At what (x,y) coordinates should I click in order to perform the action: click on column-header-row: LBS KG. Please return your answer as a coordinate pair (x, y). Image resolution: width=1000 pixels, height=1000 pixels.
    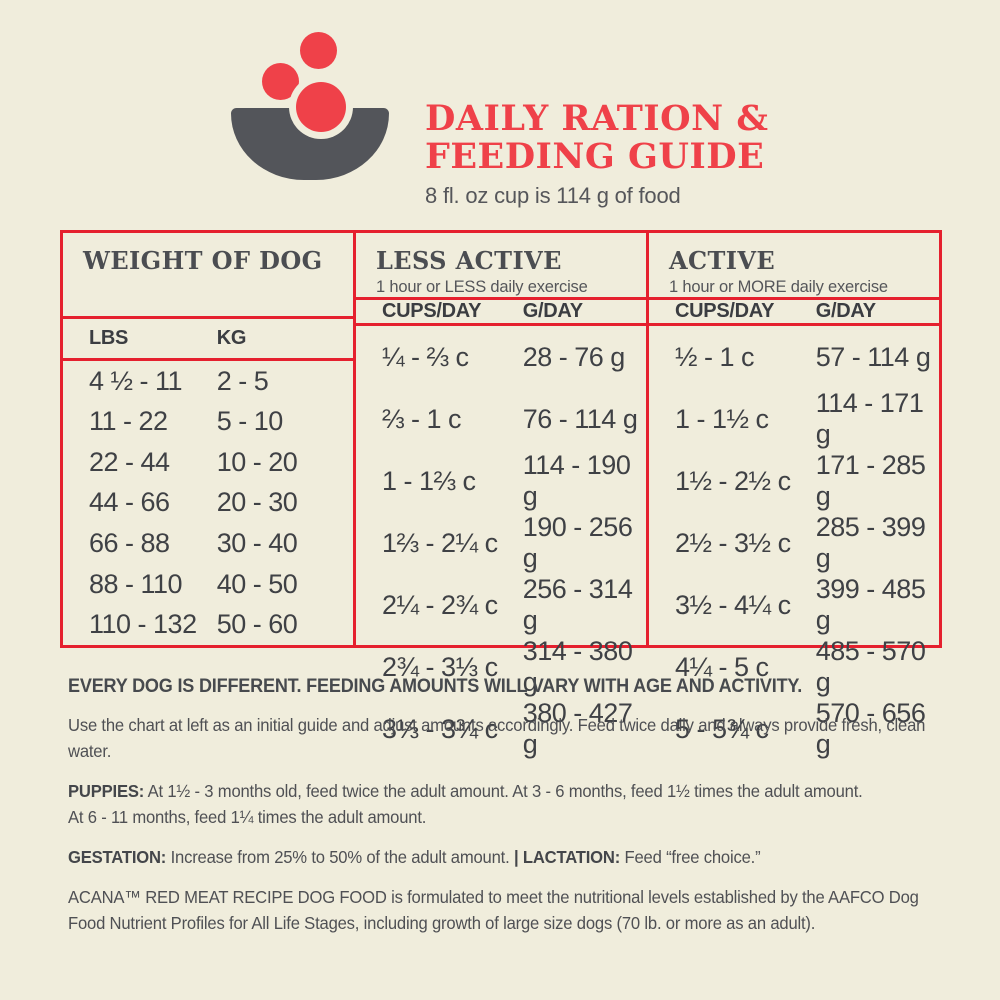
    Looking at the image, I should click on (208, 340).